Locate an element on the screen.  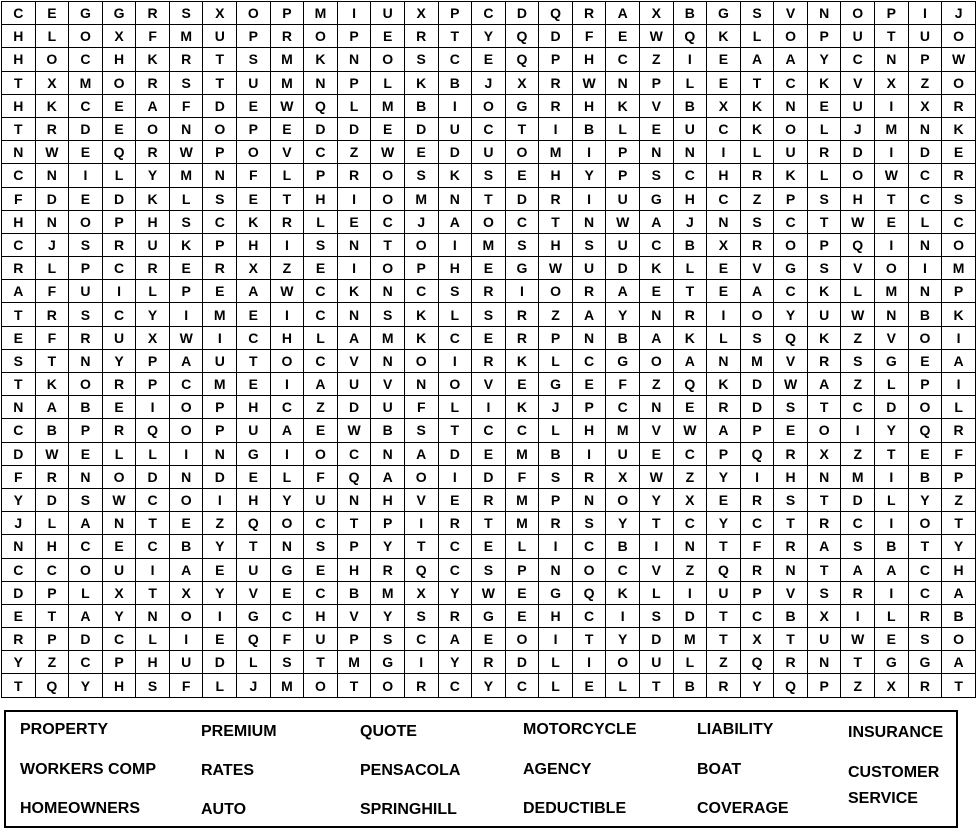
grid-cell: B is located at coordinates (387, 430).